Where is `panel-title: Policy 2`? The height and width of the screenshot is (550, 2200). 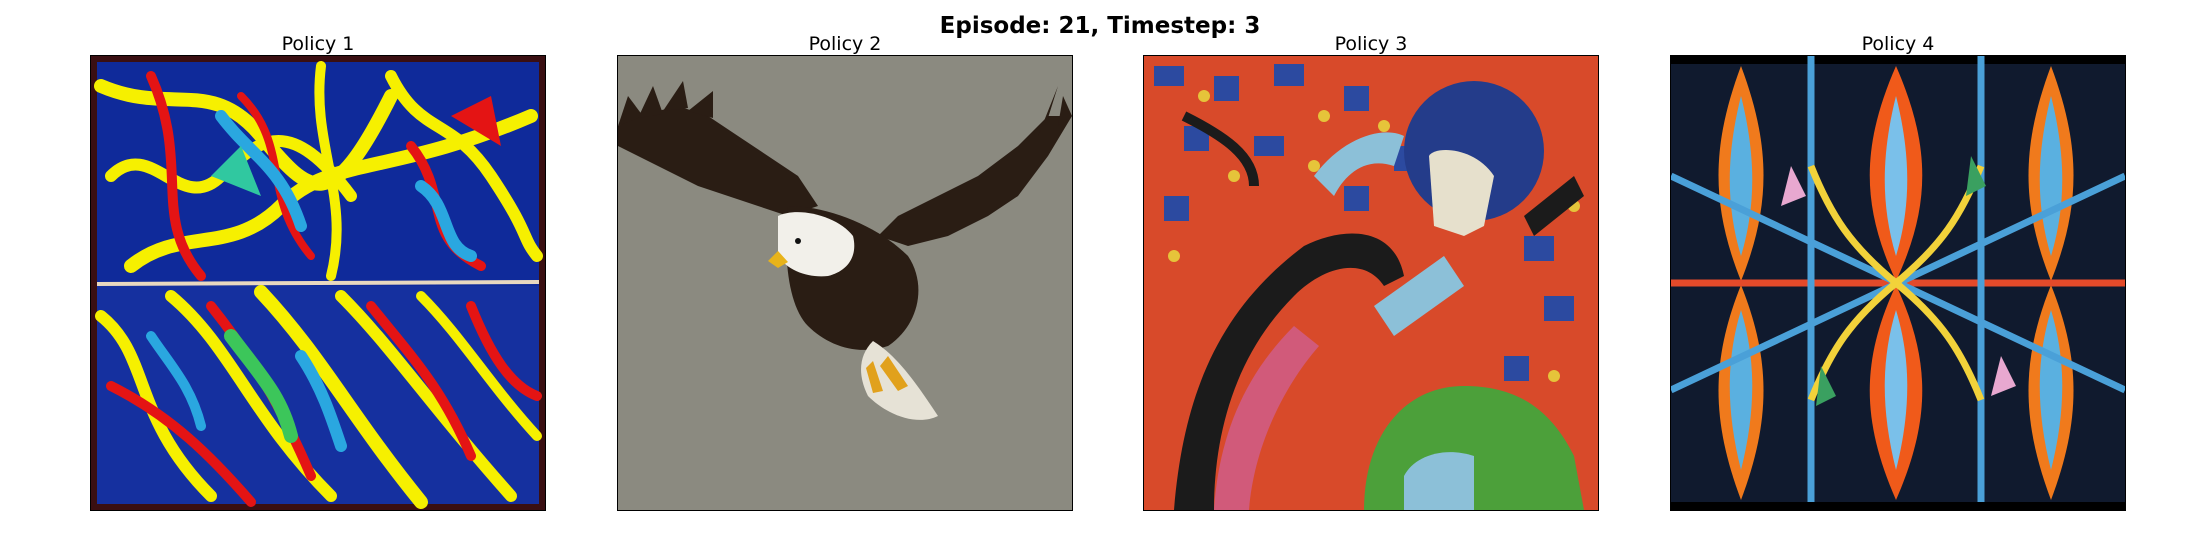
panel-title: Policy 2 is located at coordinates (845, 44).